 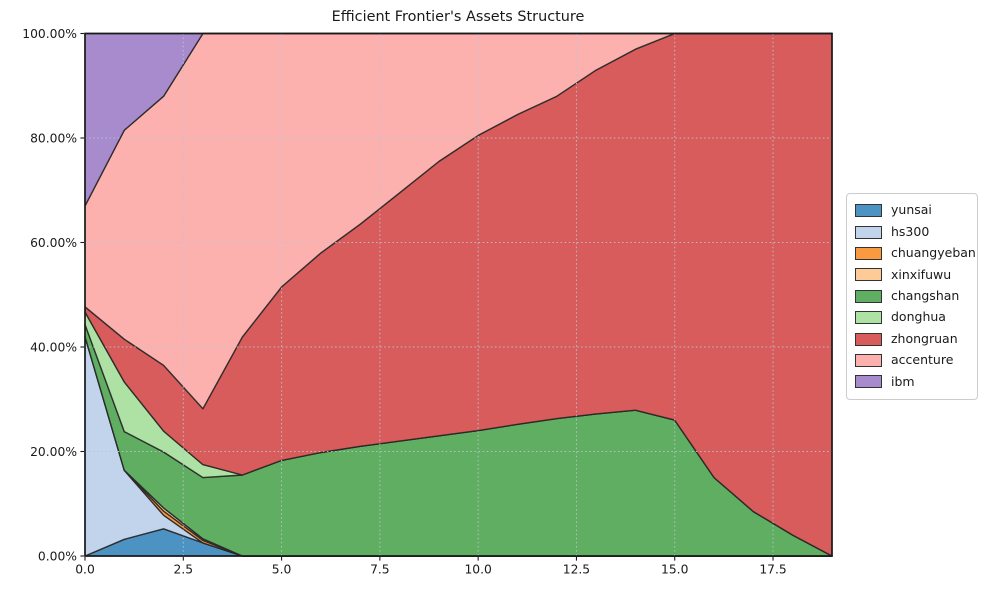 I want to click on legend-swatch-changshan, so click(x=868, y=296).